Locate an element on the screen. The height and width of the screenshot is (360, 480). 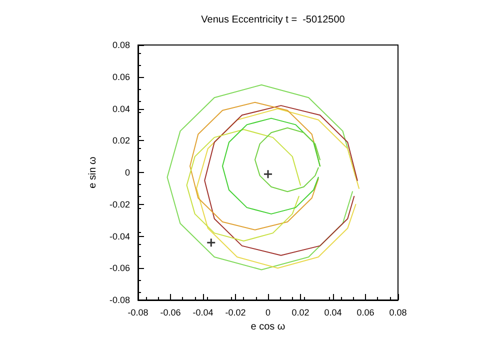
x-tick-label: 0.06 is located at coordinates (365, 313).